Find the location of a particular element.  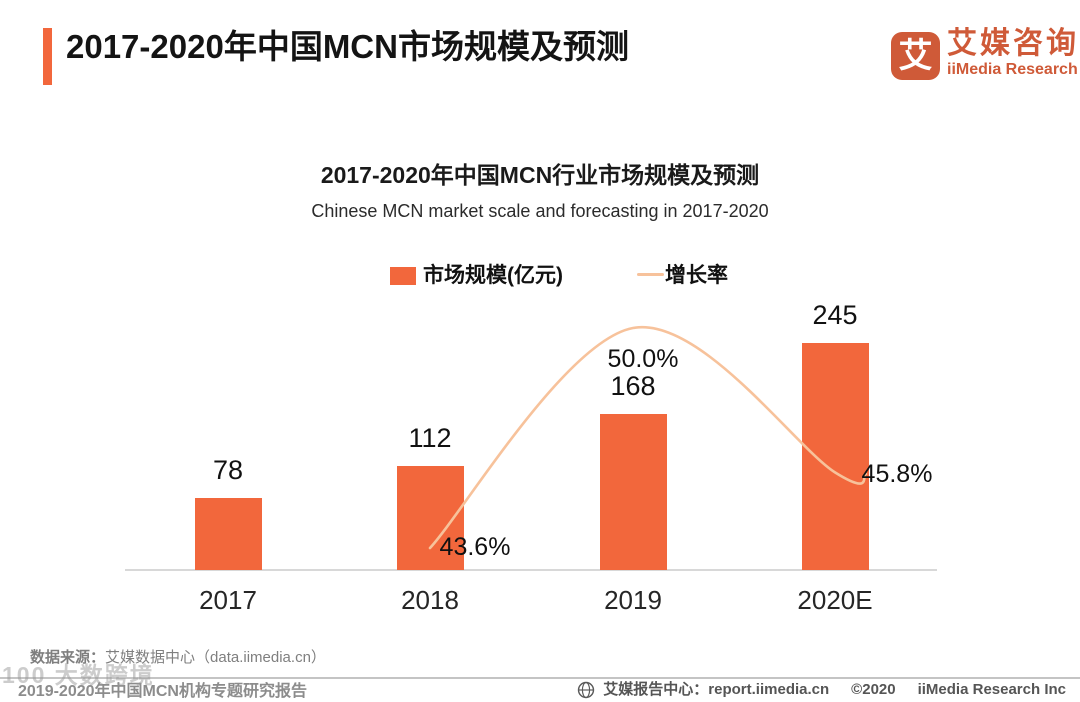

data-source-text: 艾媒数据中心（data.iimedia.cn） is located at coordinates (215, 657).